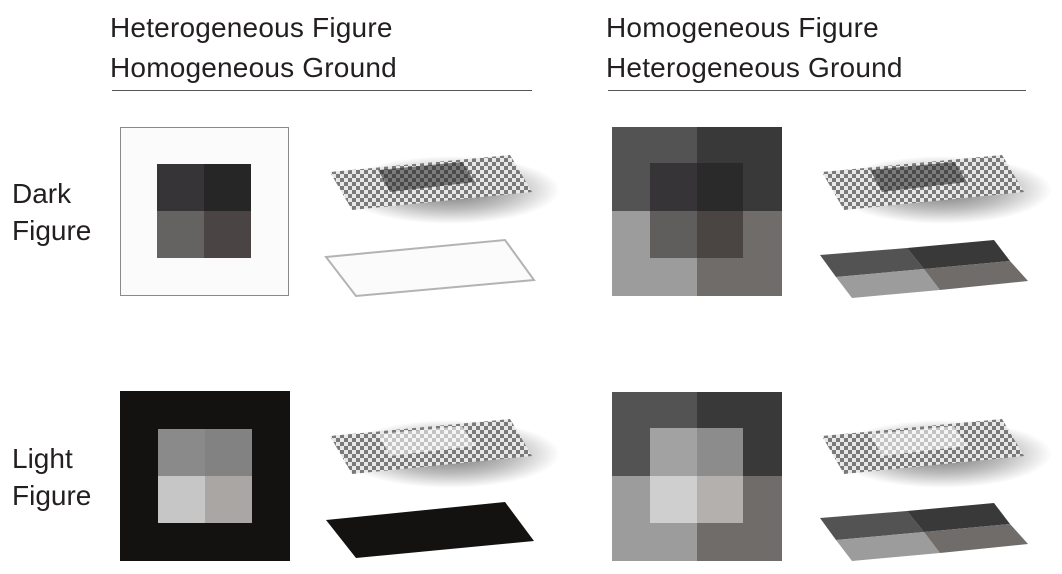  I want to click on panel-light-figure-black-ground, so click(205, 476).